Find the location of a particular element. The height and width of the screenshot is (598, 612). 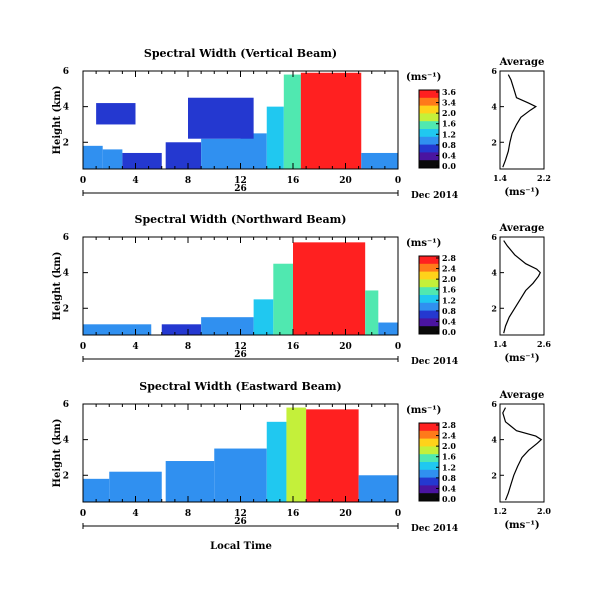

y-tick-label: 2 is located at coordinates (66, 143).